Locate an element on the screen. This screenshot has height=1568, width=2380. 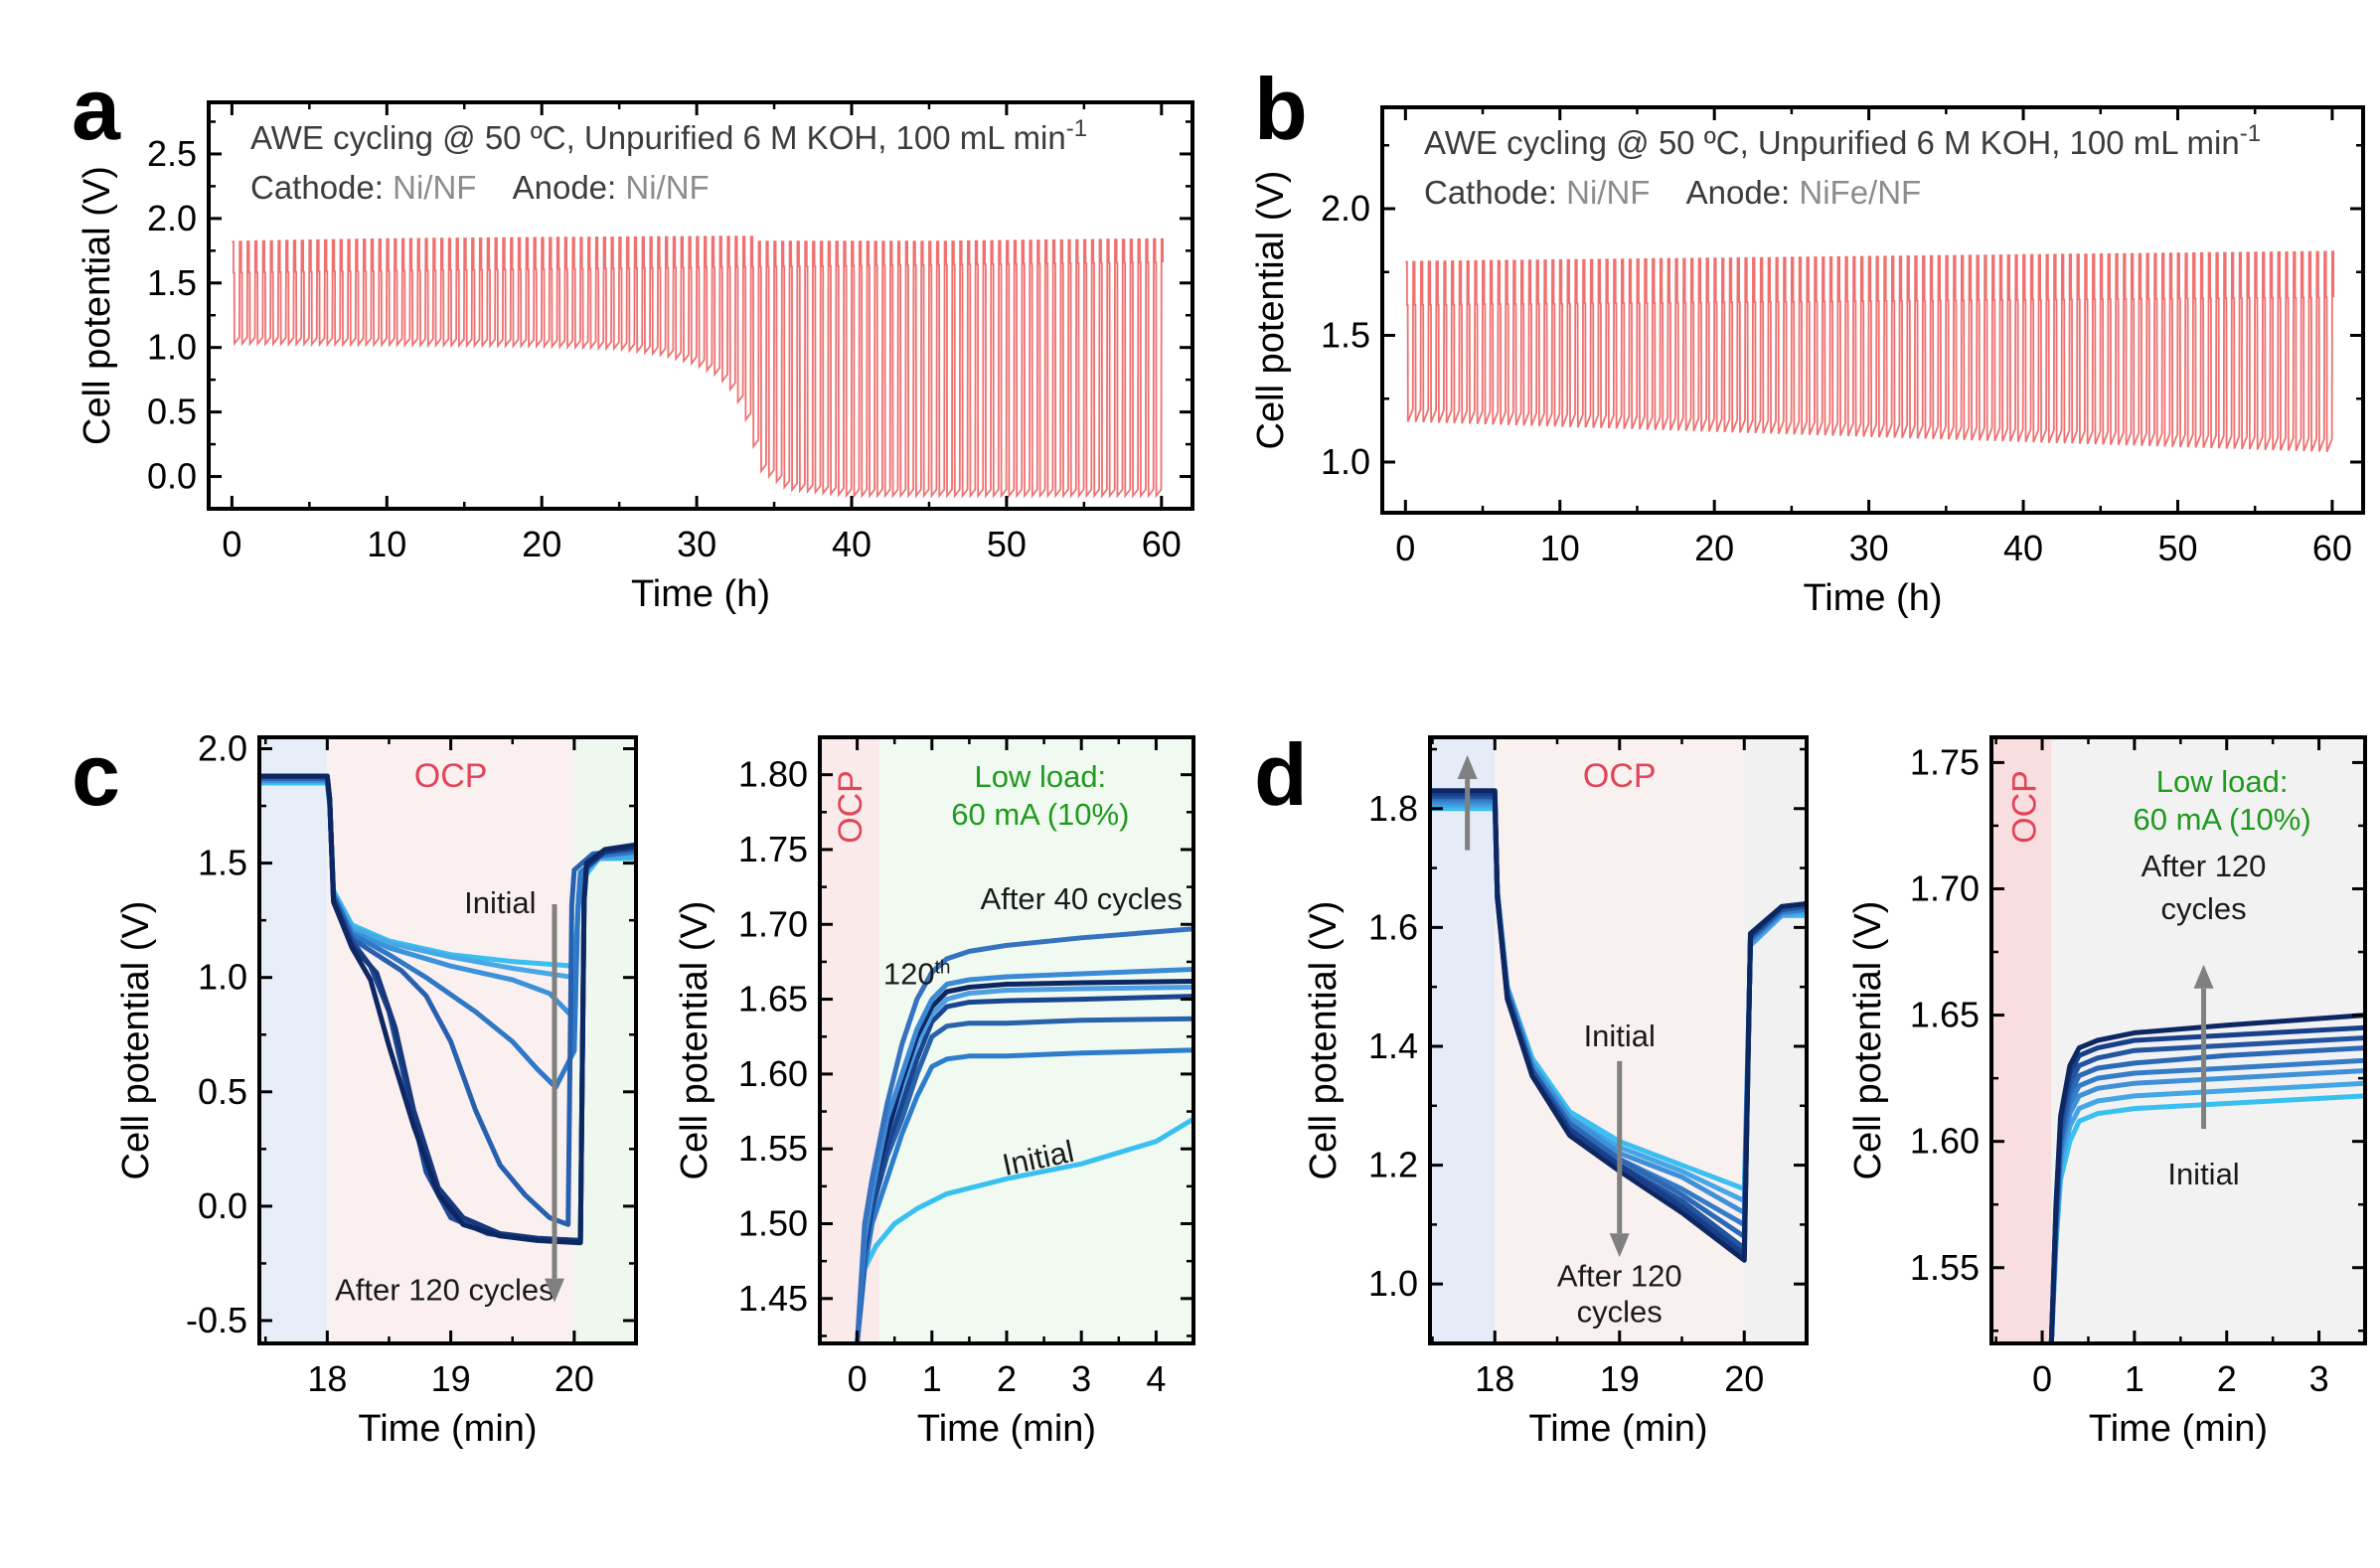
annotation-120th: 120th is located at coordinates (917, 974).